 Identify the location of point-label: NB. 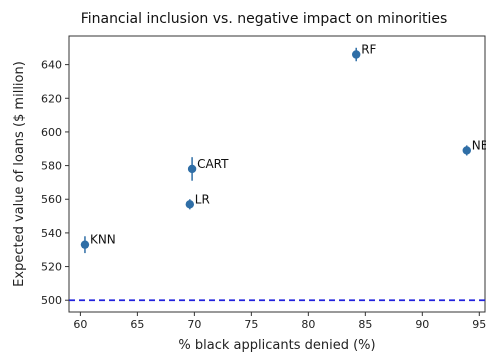
(479, 145).